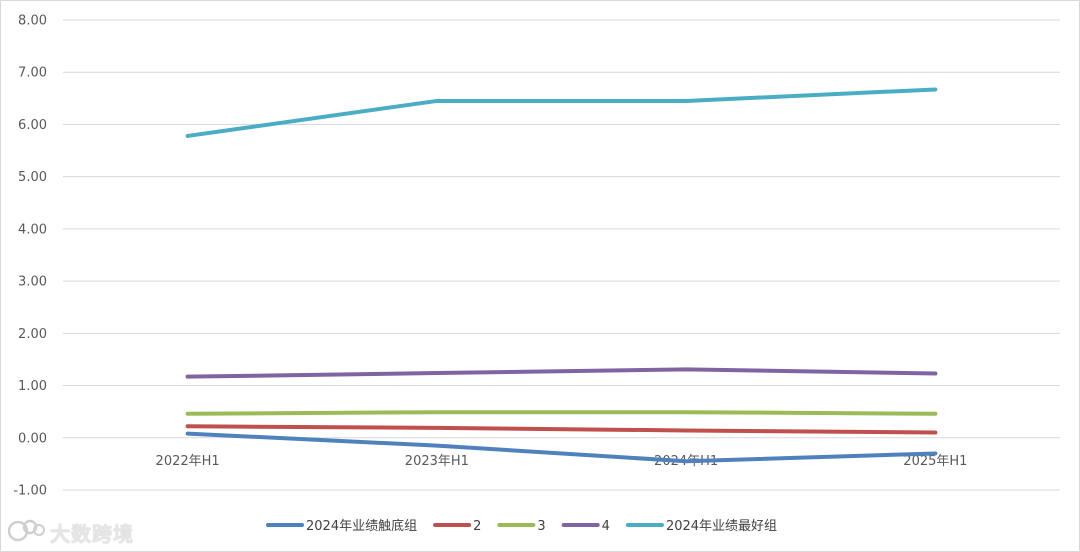 Image resolution: width=1080 pixels, height=552 pixels. I want to click on y-tick-label: -1.00, so click(30, 491).